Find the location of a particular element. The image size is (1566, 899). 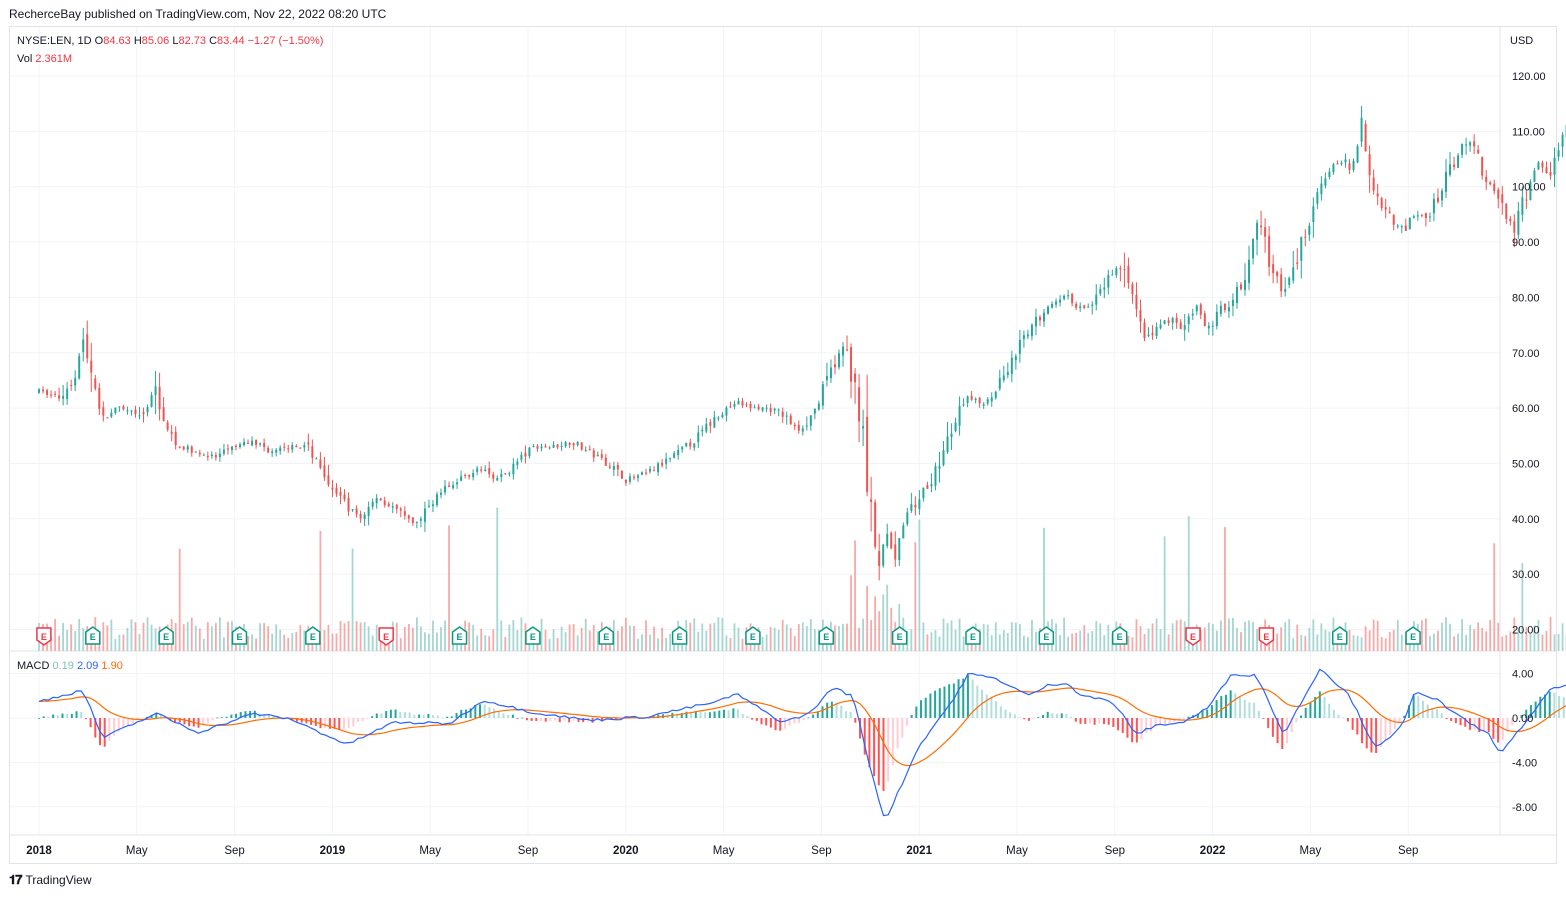

macd-signal-line is located at coordinates (802, 727).